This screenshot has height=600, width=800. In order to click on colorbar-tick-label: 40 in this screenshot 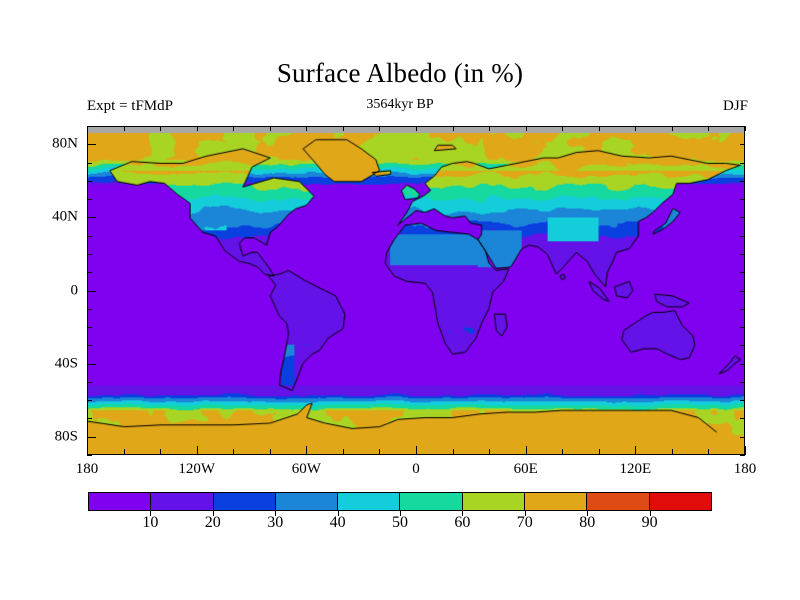, I will do `click(337, 522)`.